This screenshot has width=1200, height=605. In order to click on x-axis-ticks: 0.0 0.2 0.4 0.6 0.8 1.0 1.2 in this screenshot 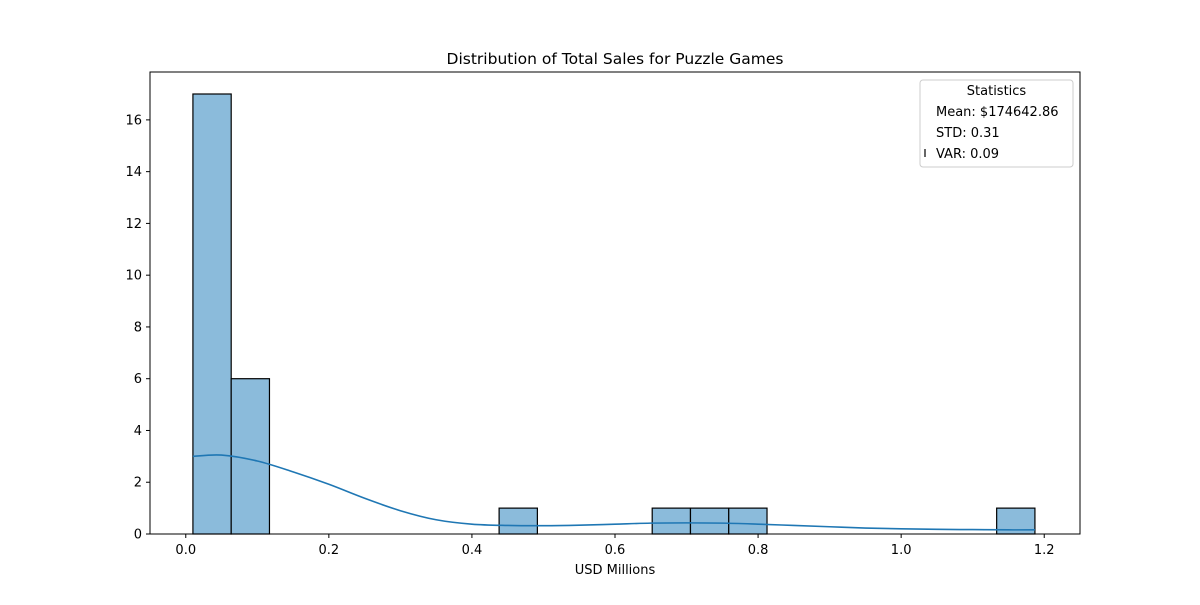, I will do `click(615, 546)`.